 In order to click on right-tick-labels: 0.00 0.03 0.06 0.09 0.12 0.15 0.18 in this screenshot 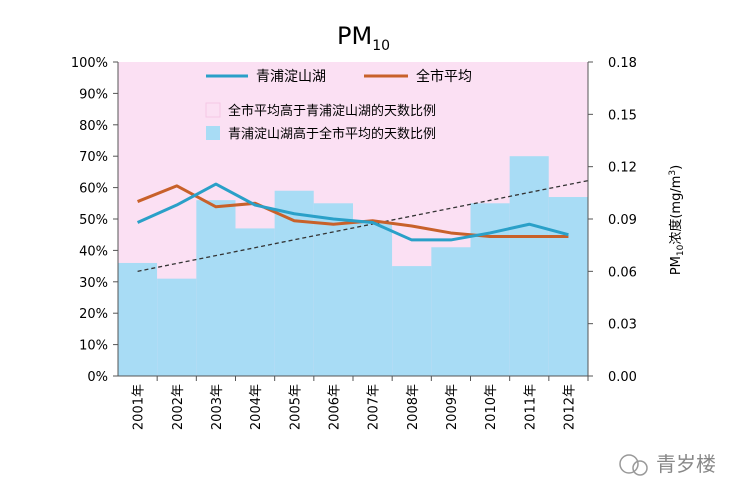, I will do `click(612, 220)`.